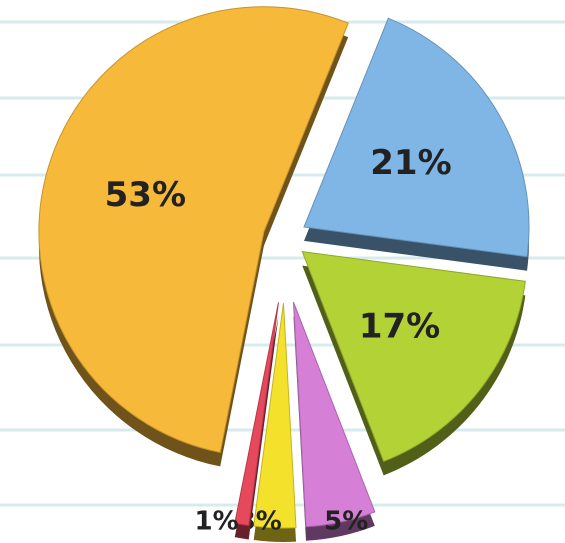 The image size is (565, 543). What do you see at coordinates (399, 327) in the screenshot?
I see `value-label: 17%` at bounding box center [399, 327].